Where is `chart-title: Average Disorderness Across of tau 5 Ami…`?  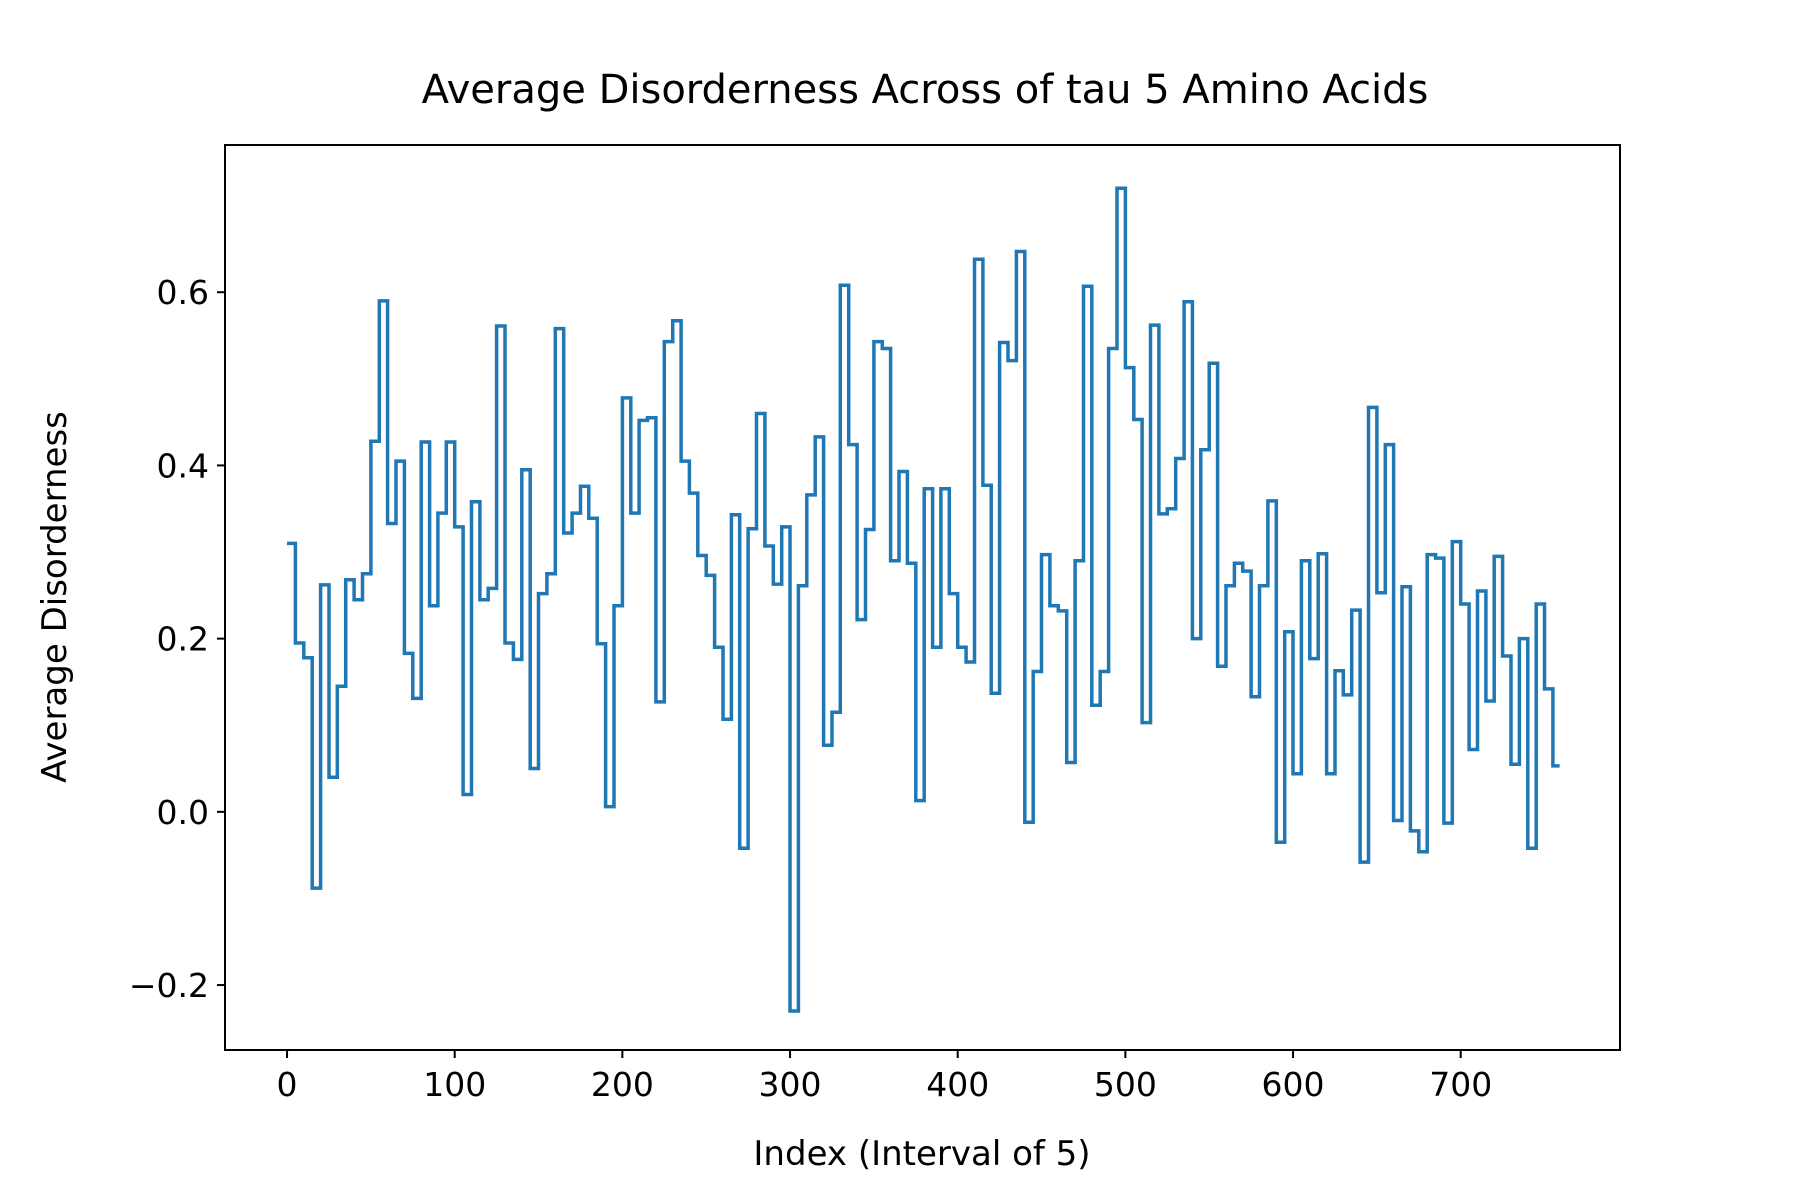
chart-title: Average Disorderness Across of tau 5 Ami… is located at coordinates (925, 90).